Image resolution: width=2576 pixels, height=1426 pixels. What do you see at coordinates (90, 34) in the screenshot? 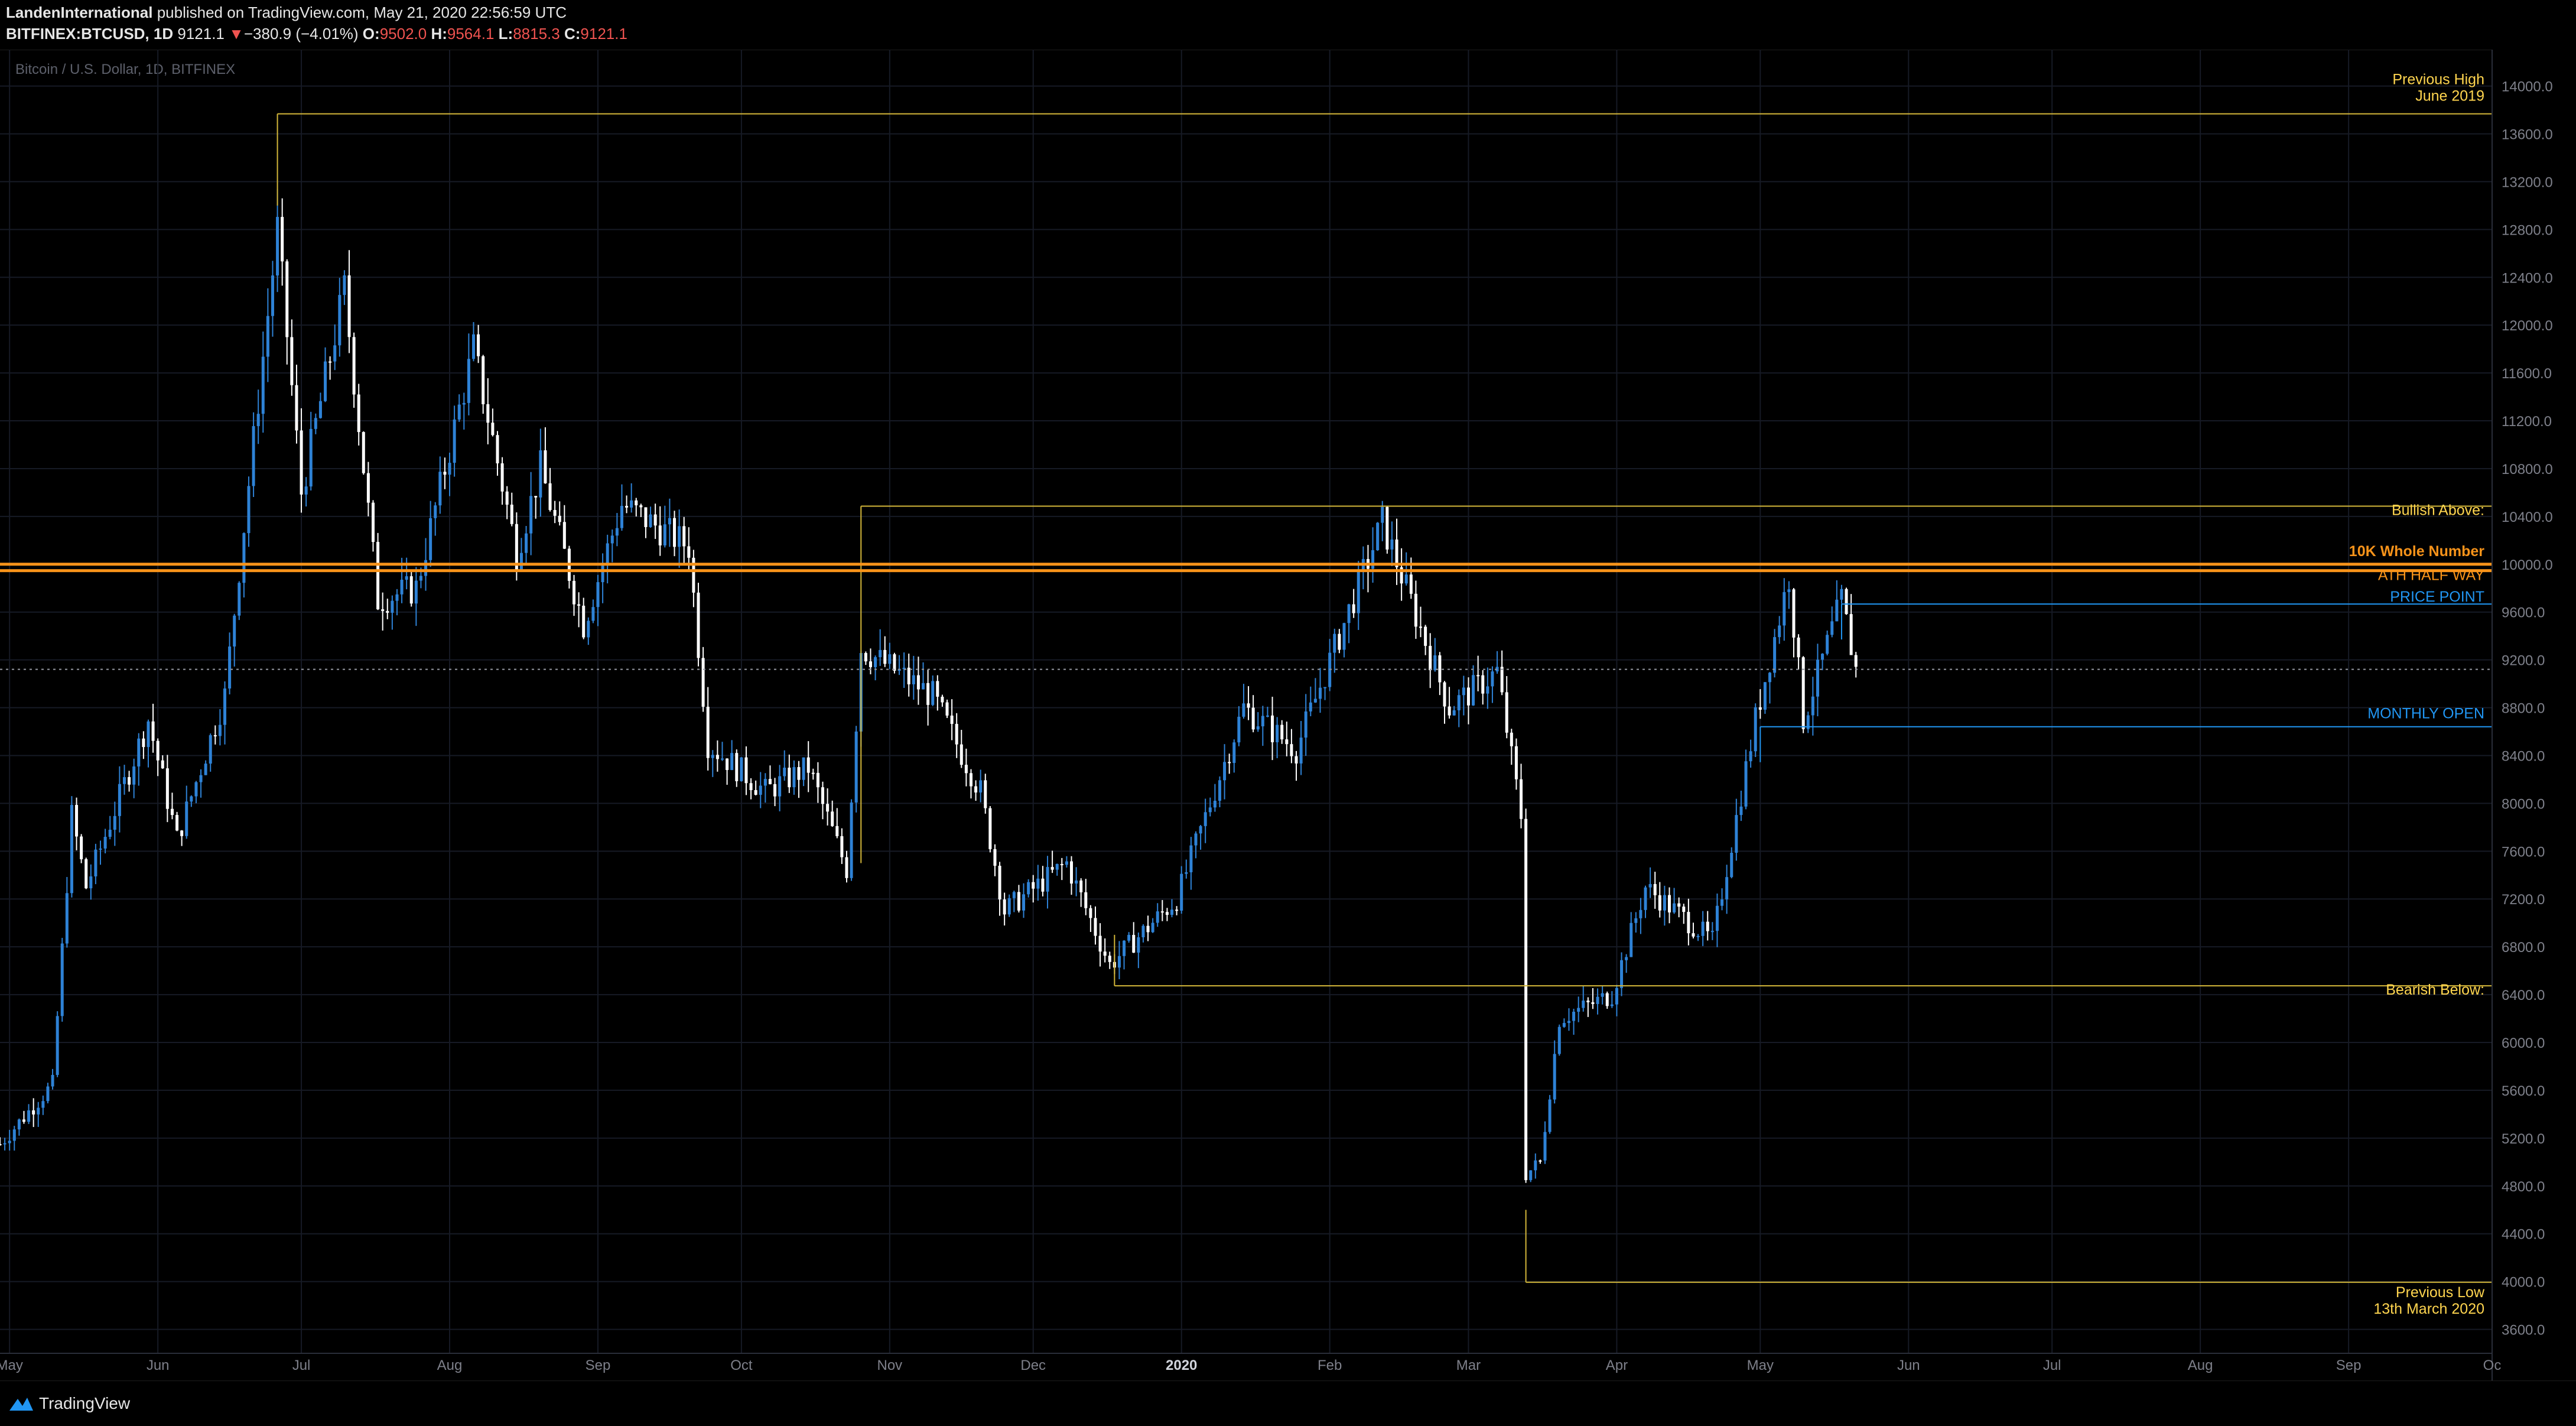
I see `symbol-label: BITFINEX:BTCUSD, 1D` at bounding box center [90, 34].